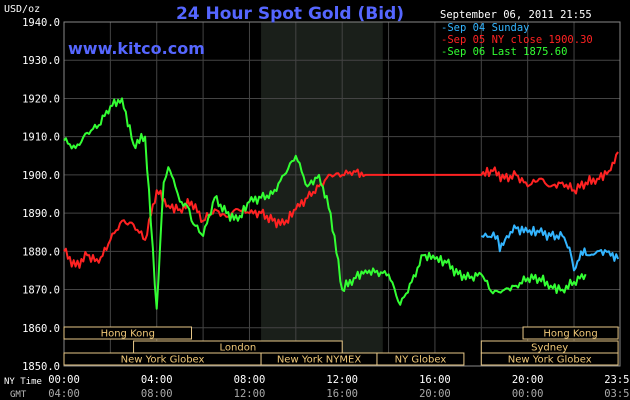 This screenshot has height=400, width=630. I want to click on legend-entry: -Sep 05 NY close 1900.30, so click(517, 40).